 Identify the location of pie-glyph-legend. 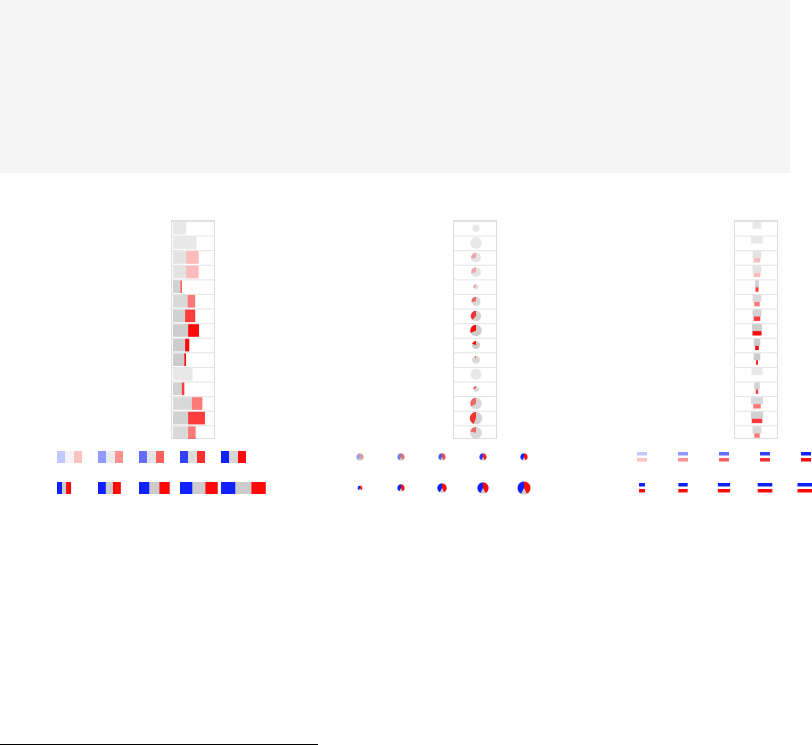
(465, 473).